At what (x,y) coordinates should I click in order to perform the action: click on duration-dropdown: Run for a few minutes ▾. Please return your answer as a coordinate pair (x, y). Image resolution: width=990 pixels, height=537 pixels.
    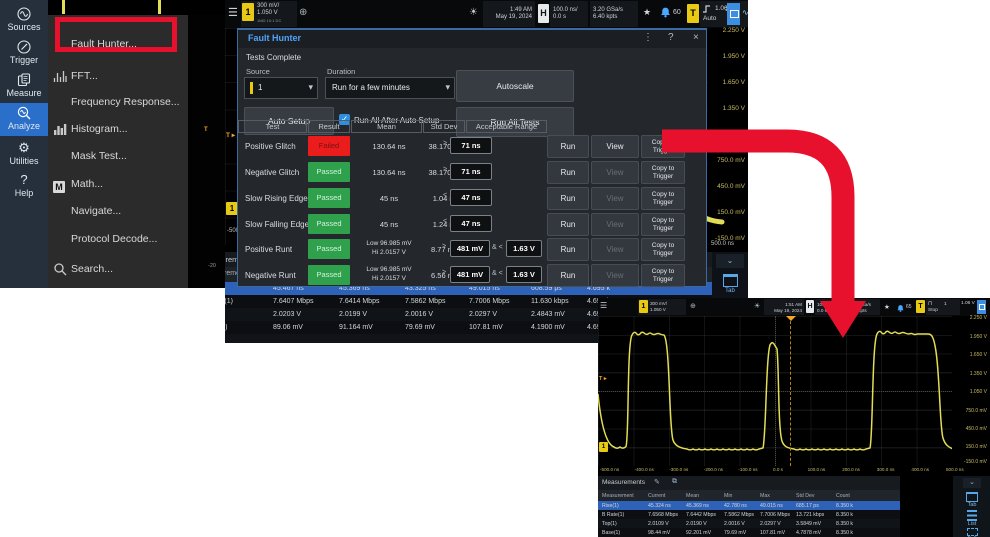
    Looking at the image, I should click on (390, 88).